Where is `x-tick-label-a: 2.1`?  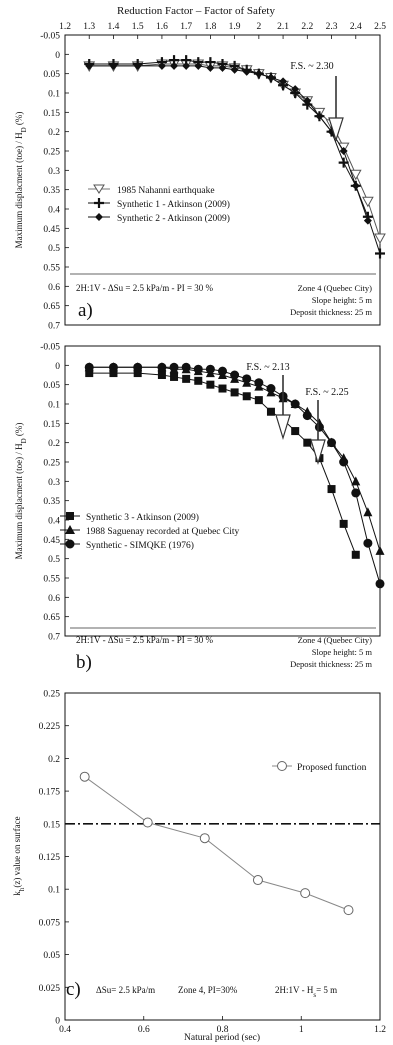
x-tick-label-a: 2.1 is located at coordinates (283, 27).